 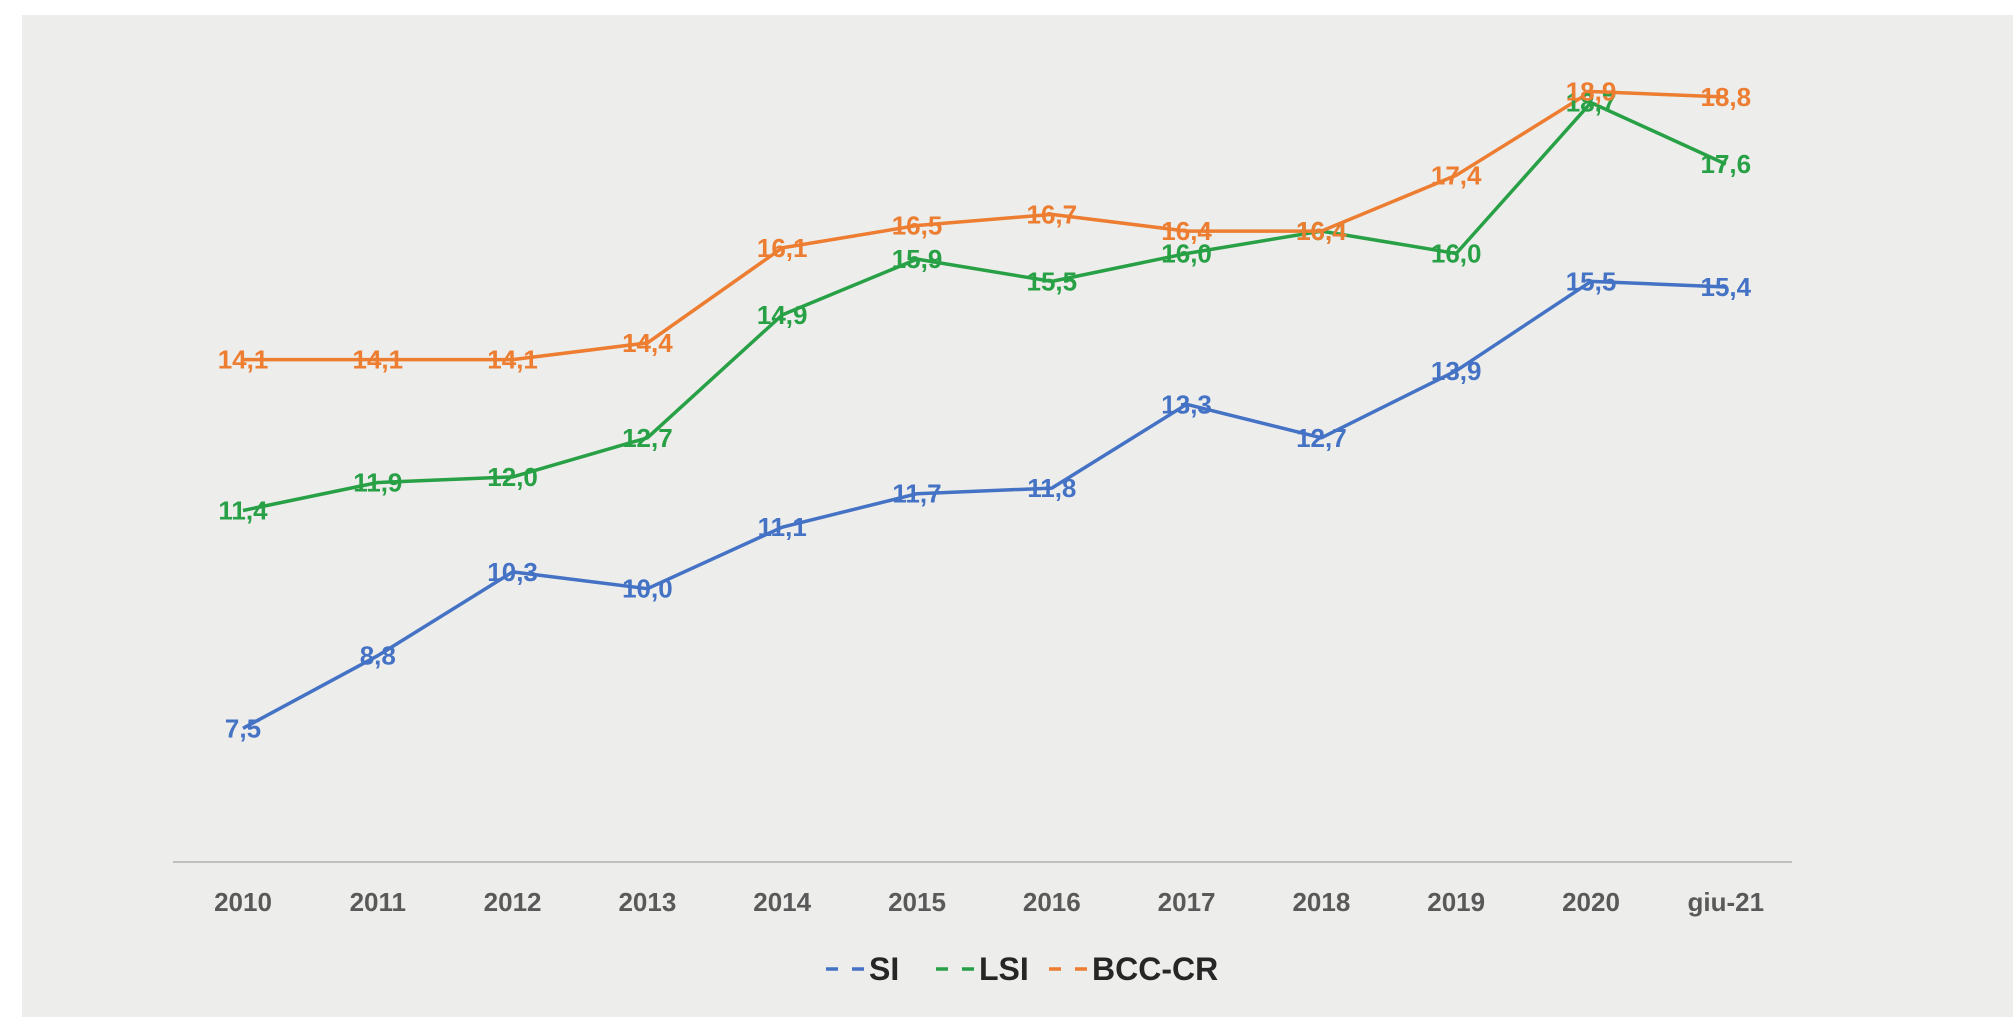 I want to click on data-label-si: 13,3, so click(x=1186, y=404).